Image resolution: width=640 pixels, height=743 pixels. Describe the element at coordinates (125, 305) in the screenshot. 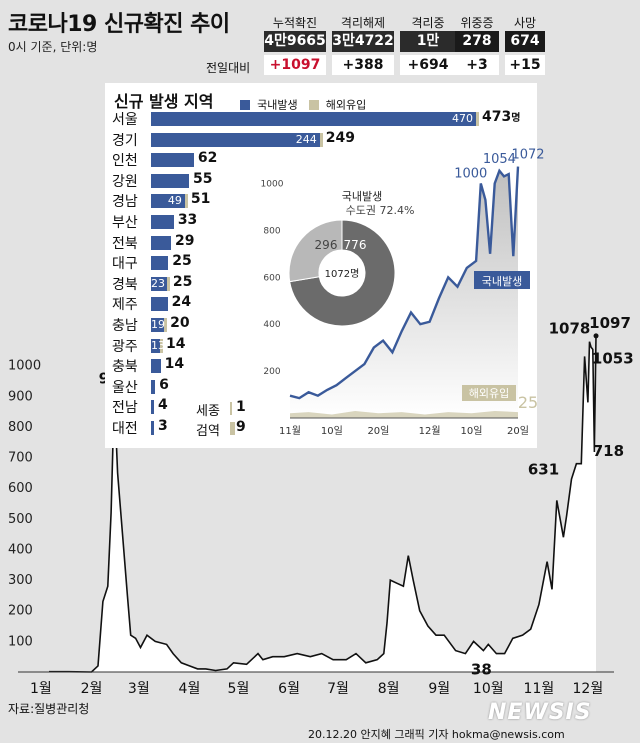

I see `region-label: 제주` at that location.